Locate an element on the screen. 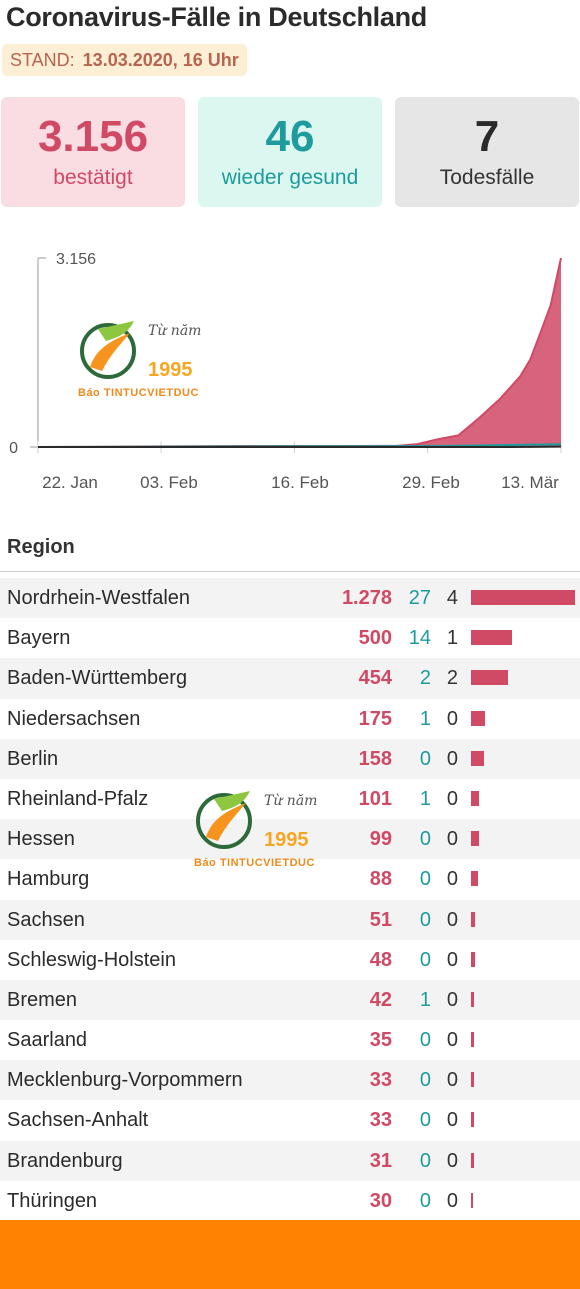 This screenshot has width=580, height=1289. region-name: Bayern is located at coordinates (39, 638).